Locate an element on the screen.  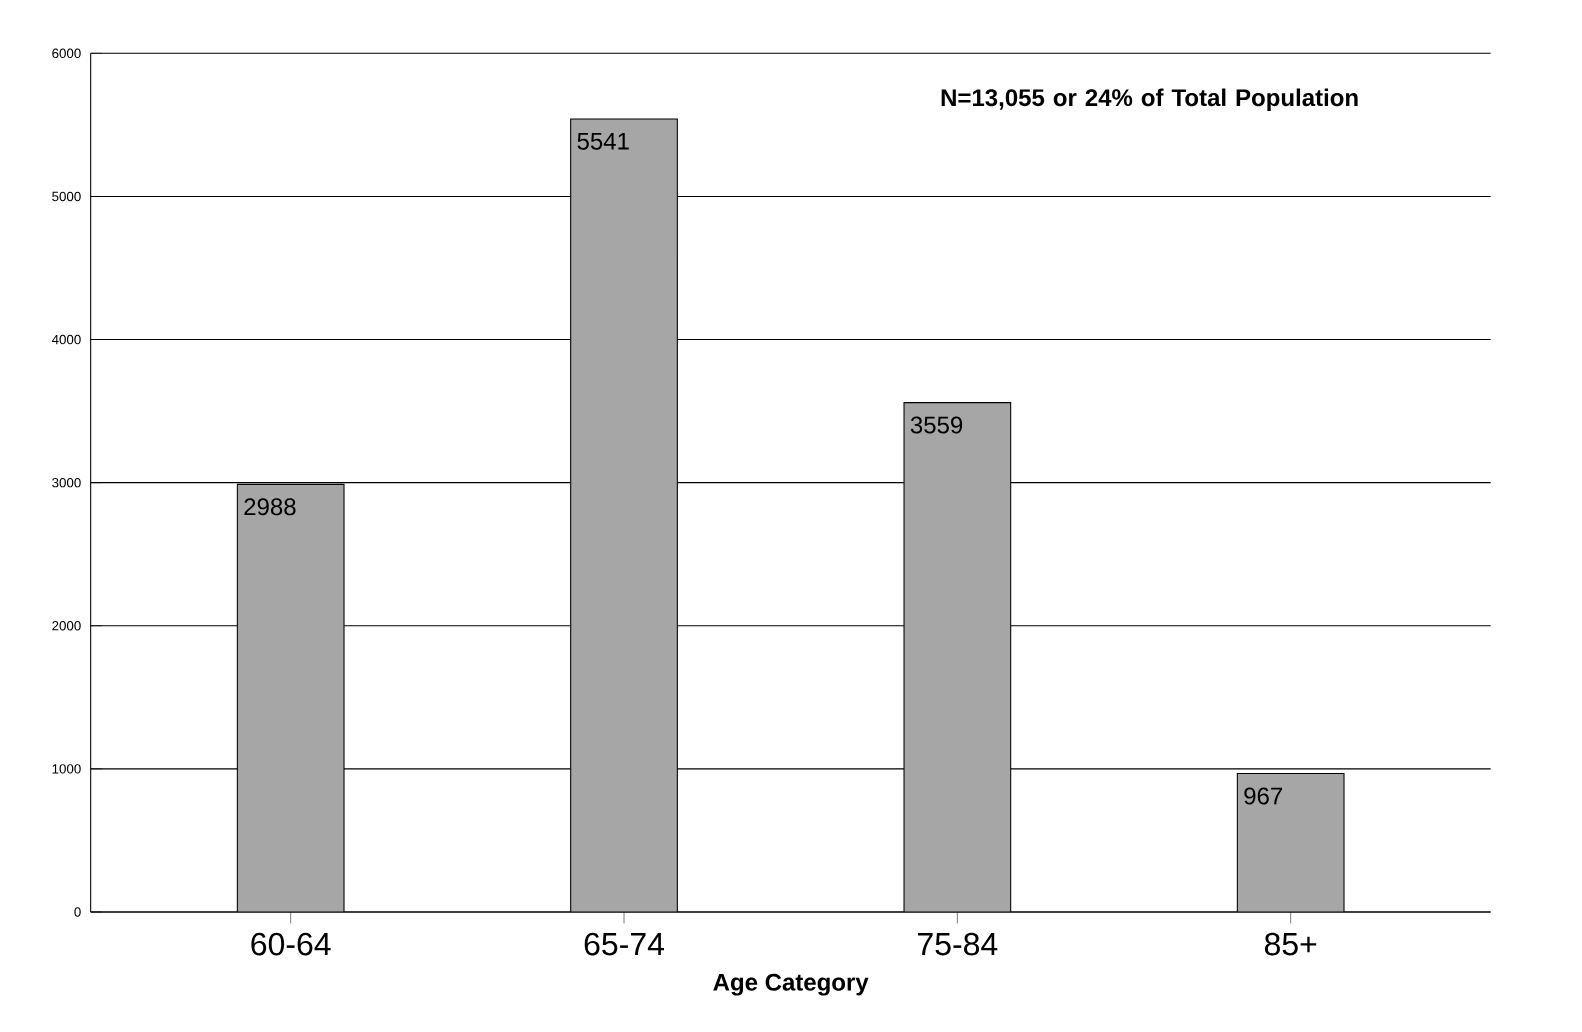
x-axis-title: Age Category is located at coordinates (791, 984).